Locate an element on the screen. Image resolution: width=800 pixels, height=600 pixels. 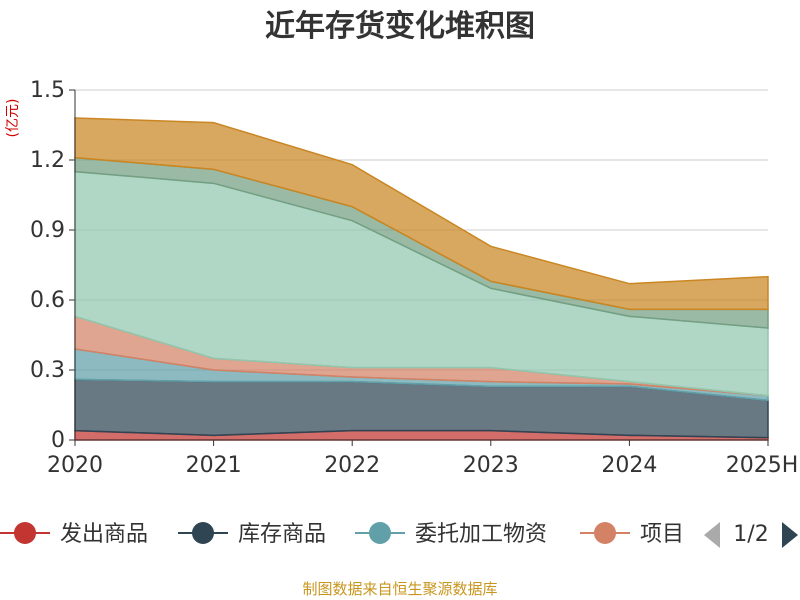
legend-item-库存商品: 库存商品 is located at coordinates (252, 534).